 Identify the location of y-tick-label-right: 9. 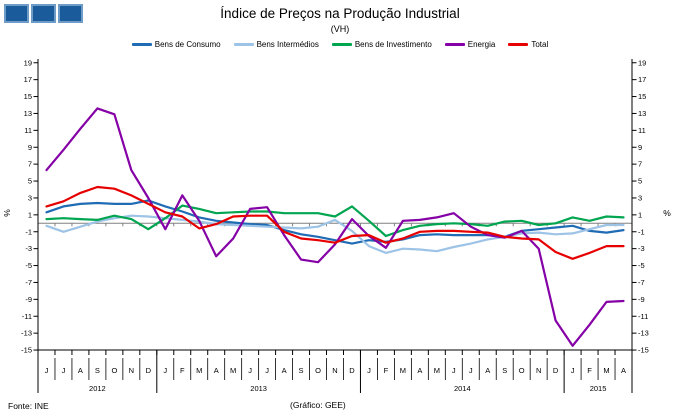
(640, 147).